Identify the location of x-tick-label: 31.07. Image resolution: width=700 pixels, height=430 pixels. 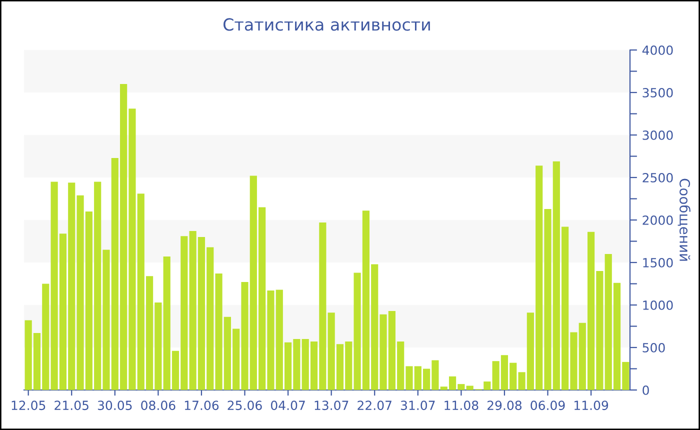
(417, 405).